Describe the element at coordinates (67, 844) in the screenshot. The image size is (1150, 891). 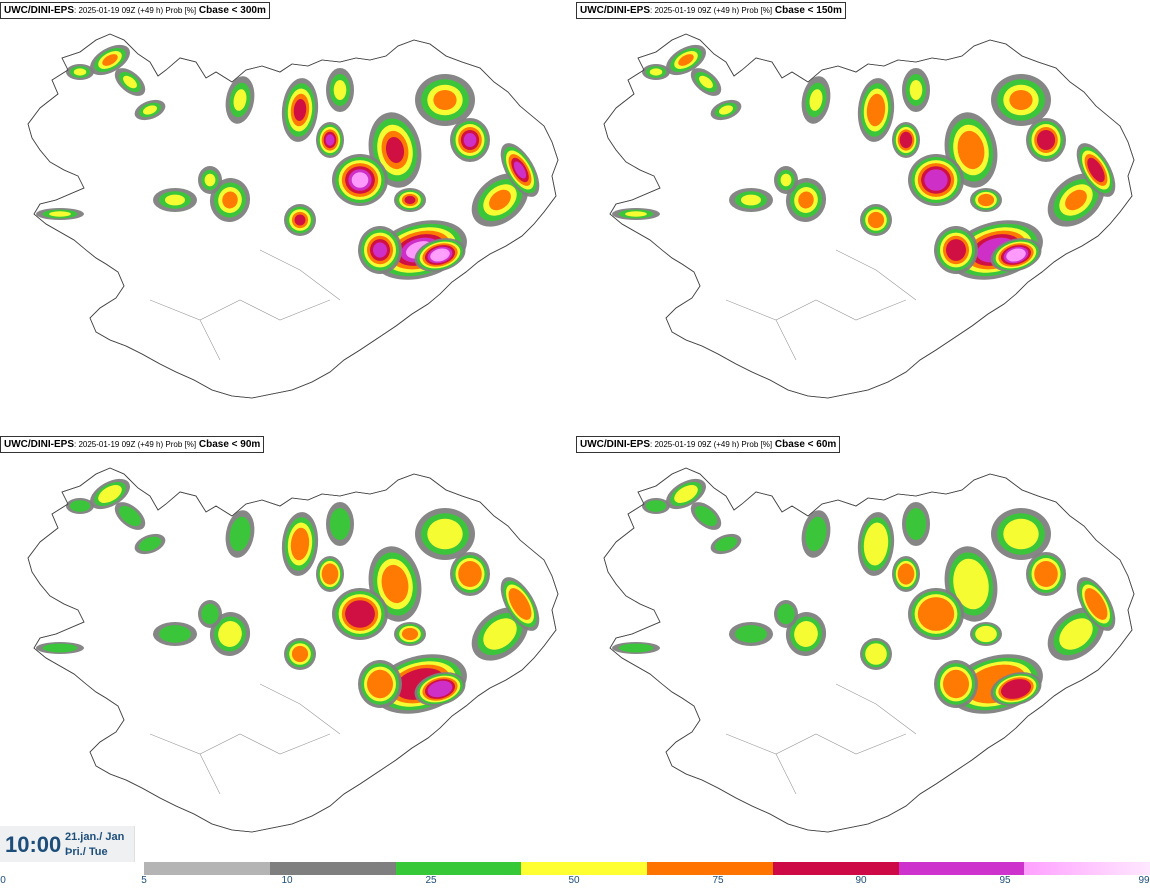
I see `valid-time-box: 10:00 21.jan./ Jan Þri./ Tue` at that location.